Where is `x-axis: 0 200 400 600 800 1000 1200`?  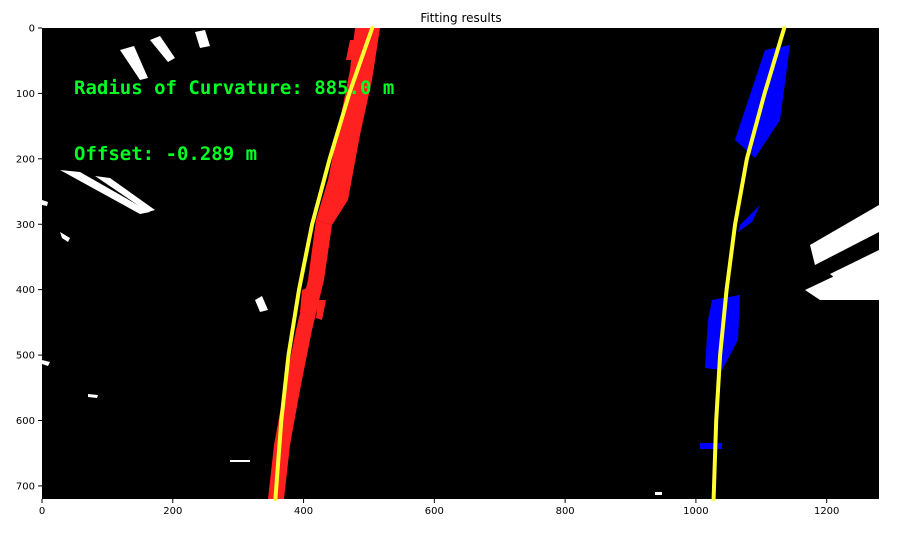 x-axis: 0 200 400 600 800 1000 1200 is located at coordinates (439, 508).